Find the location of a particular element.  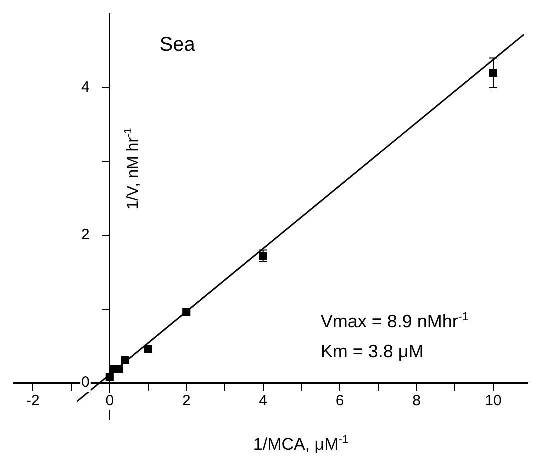

x-tick-label: 0 is located at coordinates (110, 401).